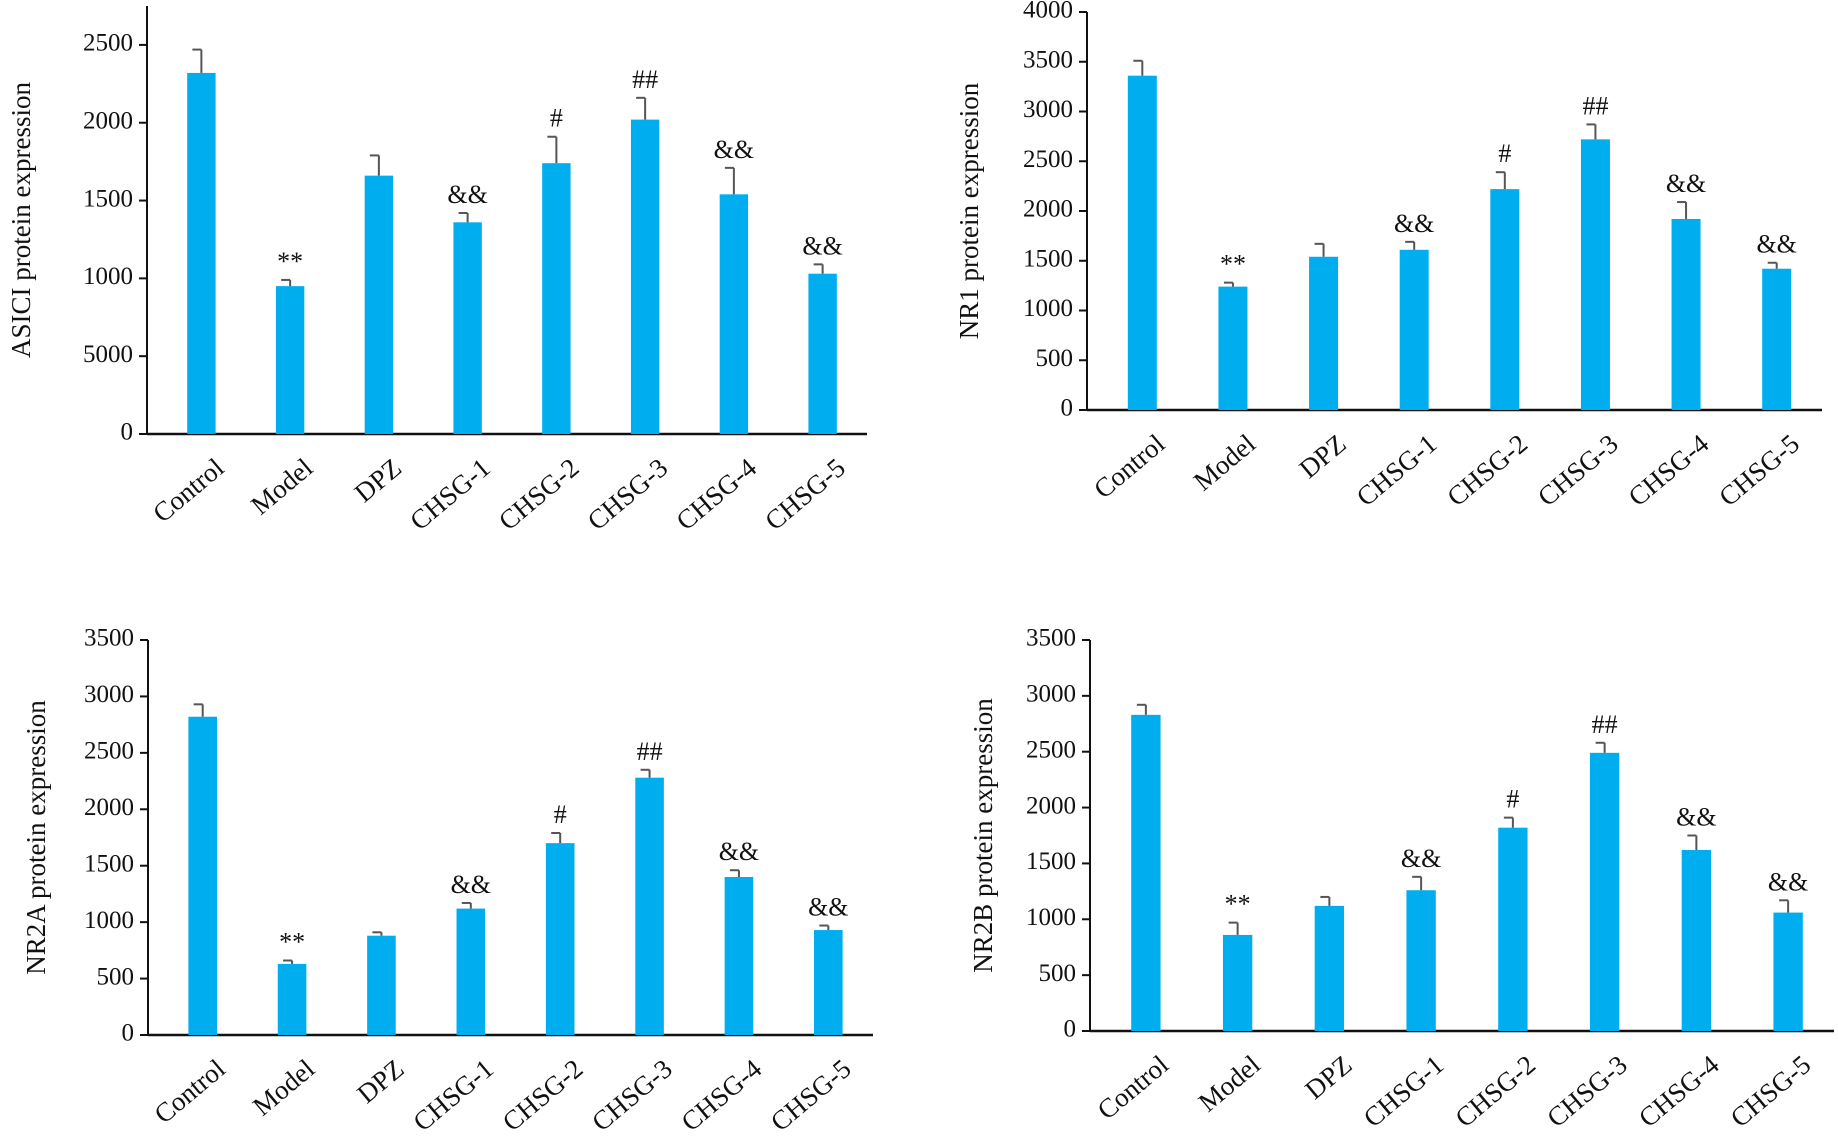  What do you see at coordinates (1051, 694) in the screenshot?
I see `y-tick-label: 3000` at bounding box center [1051, 694].